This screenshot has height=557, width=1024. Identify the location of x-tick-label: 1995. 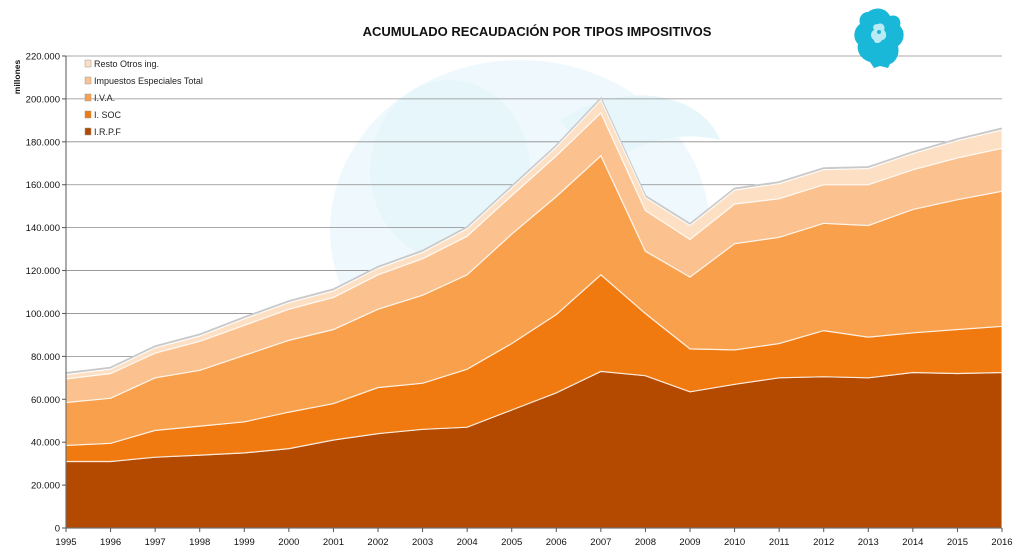
(65, 542).